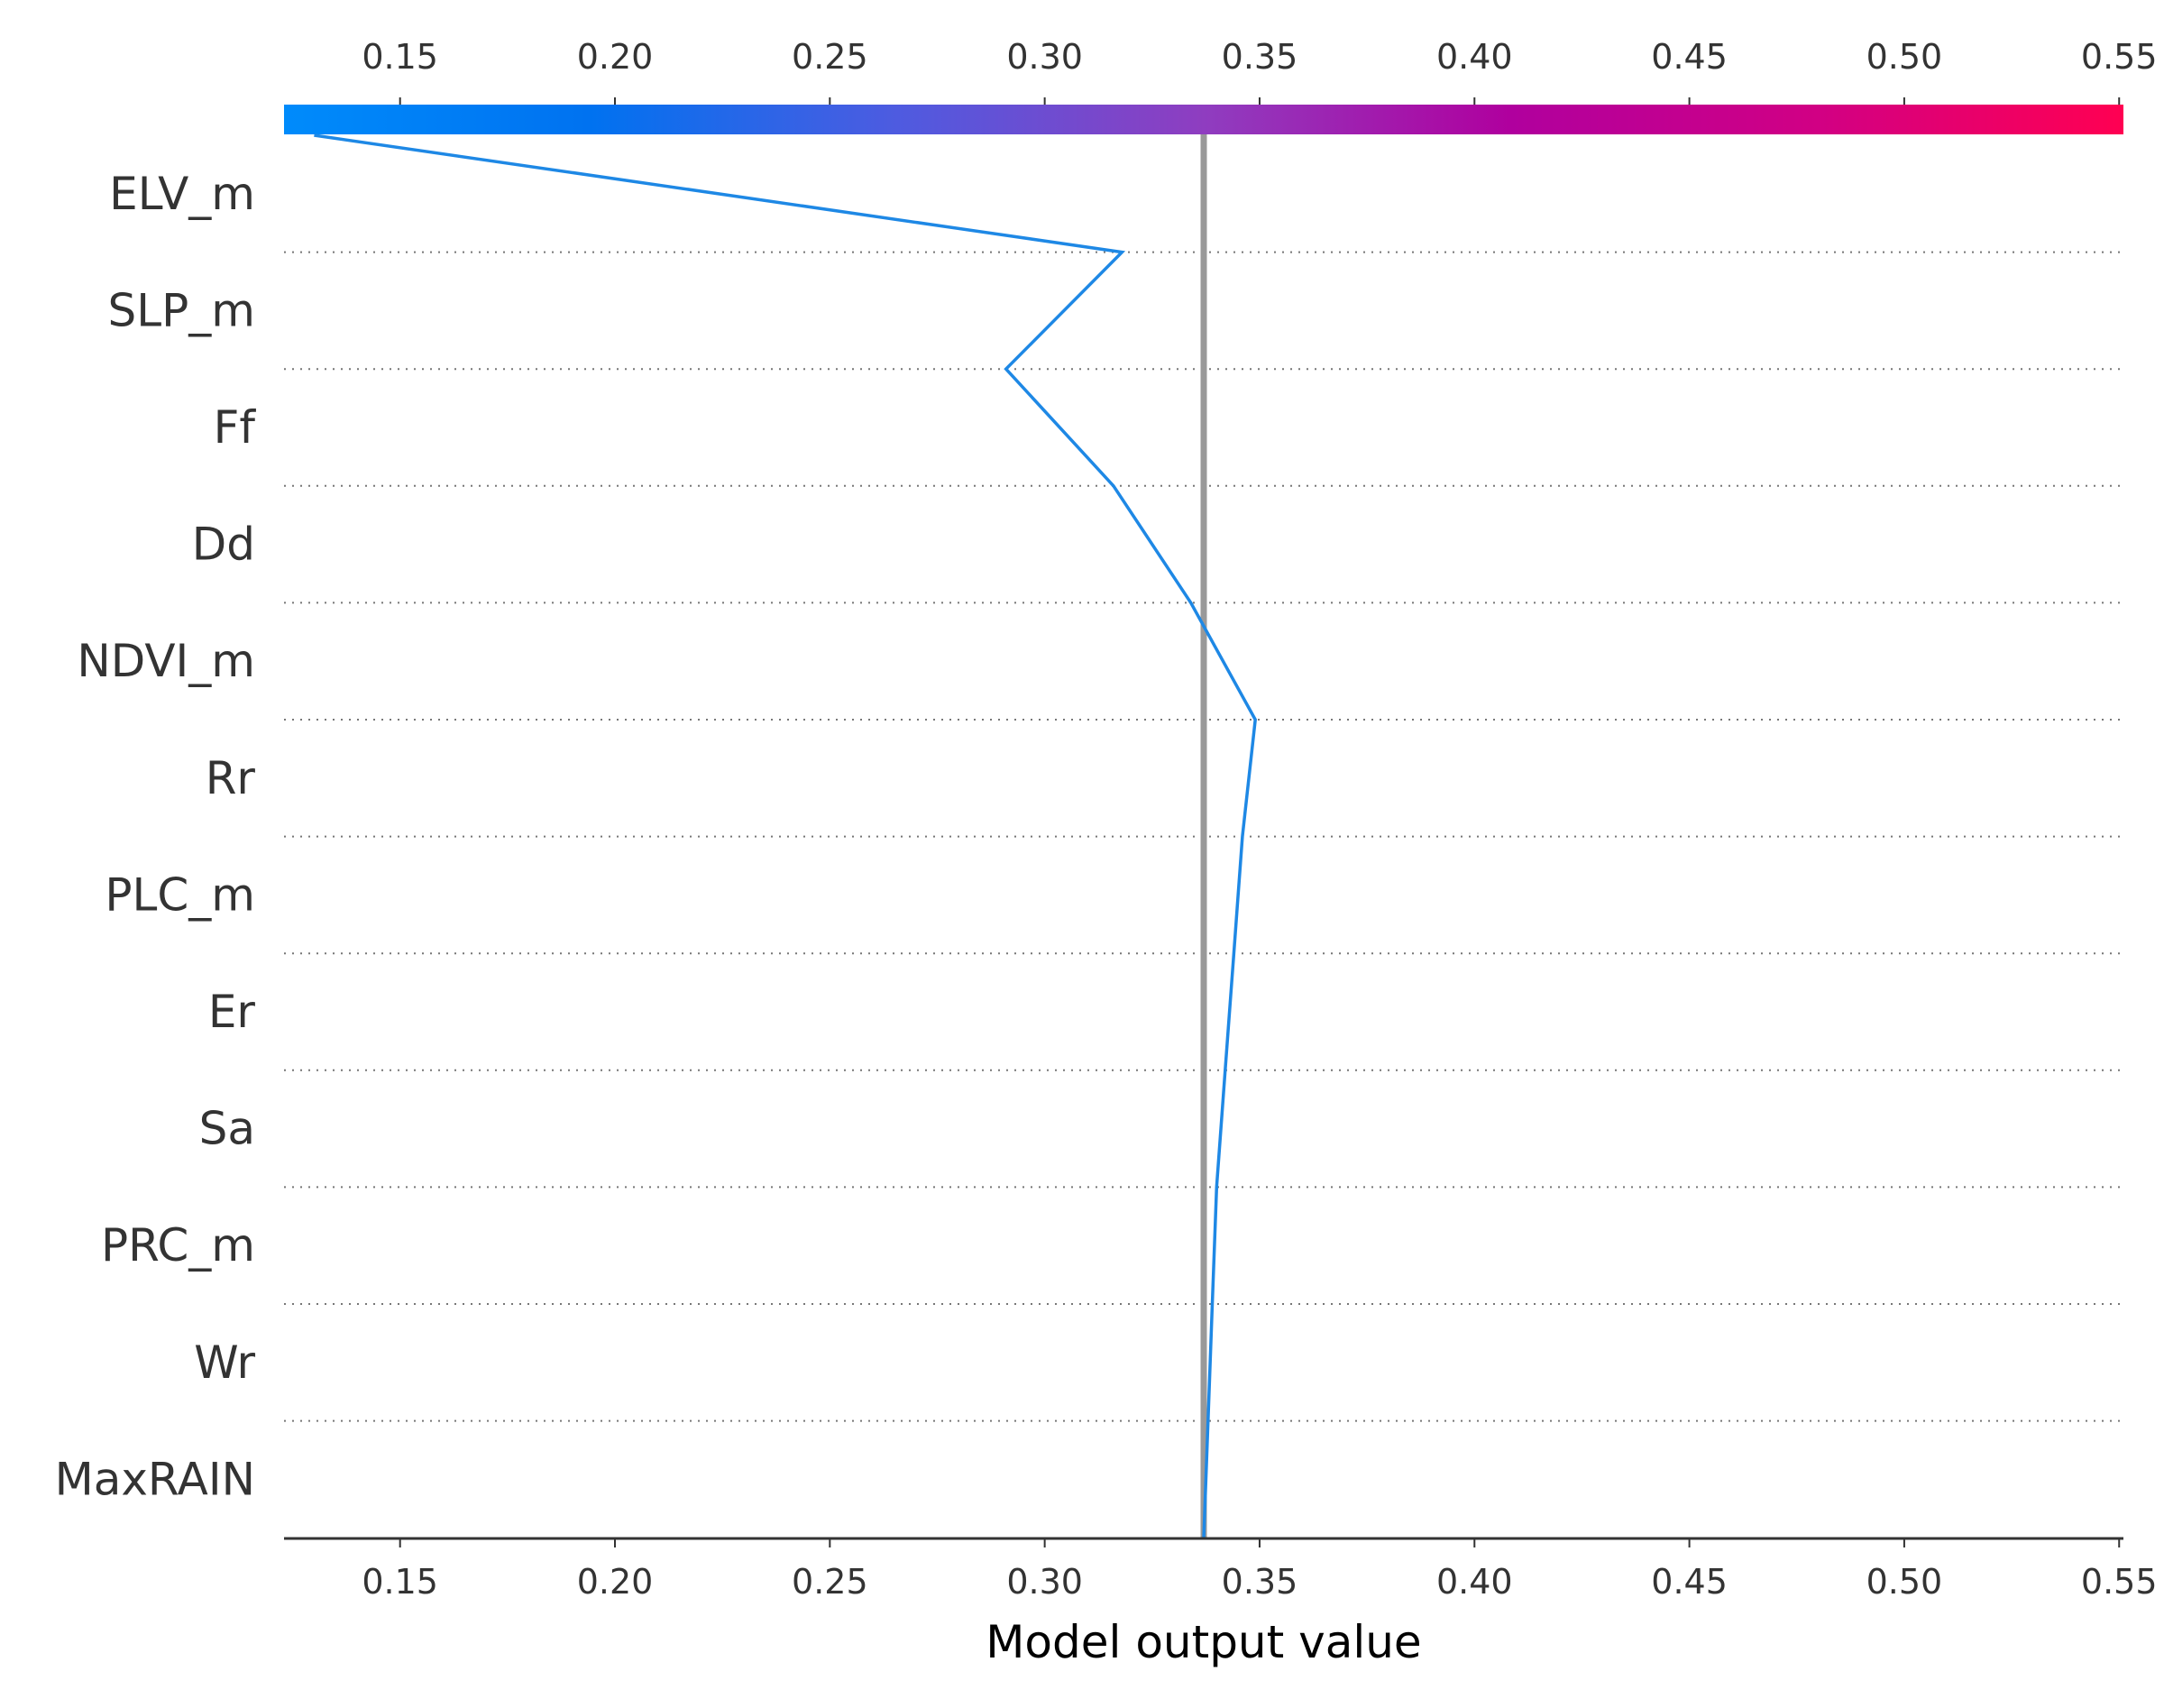 This screenshot has height=1708, width=2164. I want to click on bottom-tick-label: 0.40, so click(1474, 1582).